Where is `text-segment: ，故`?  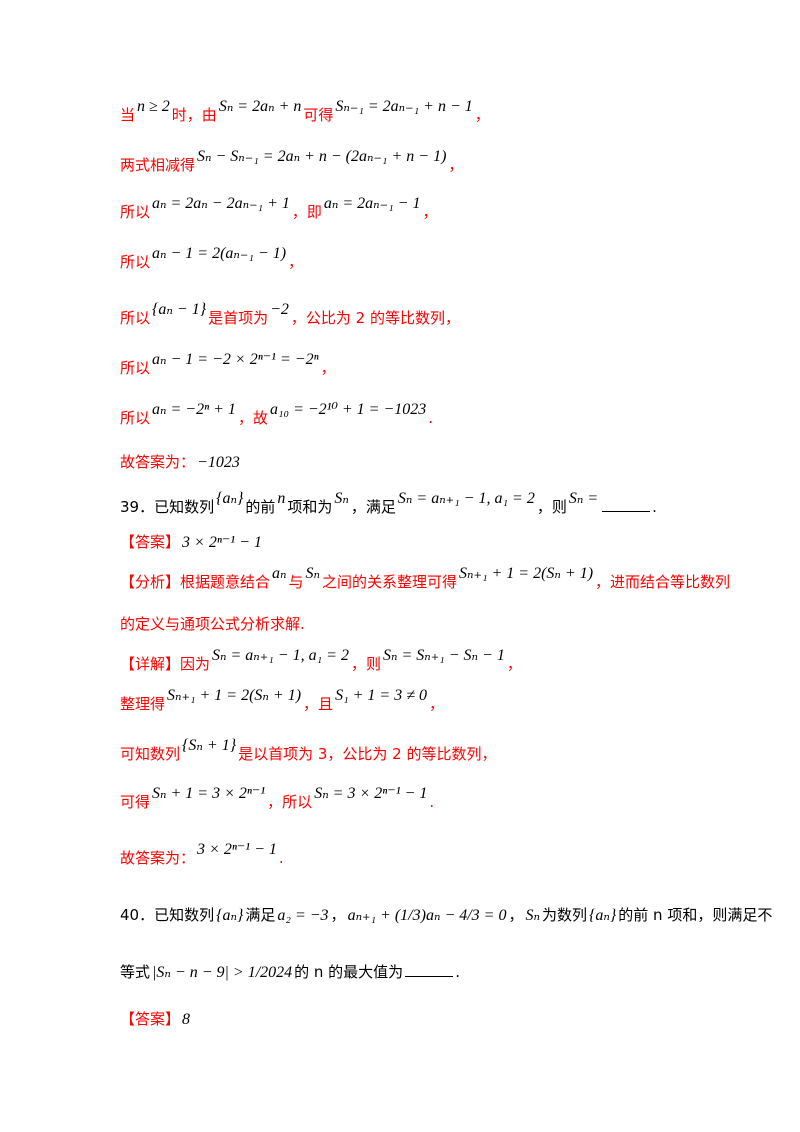 text-segment: ，故 is located at coordinates (252, 418).